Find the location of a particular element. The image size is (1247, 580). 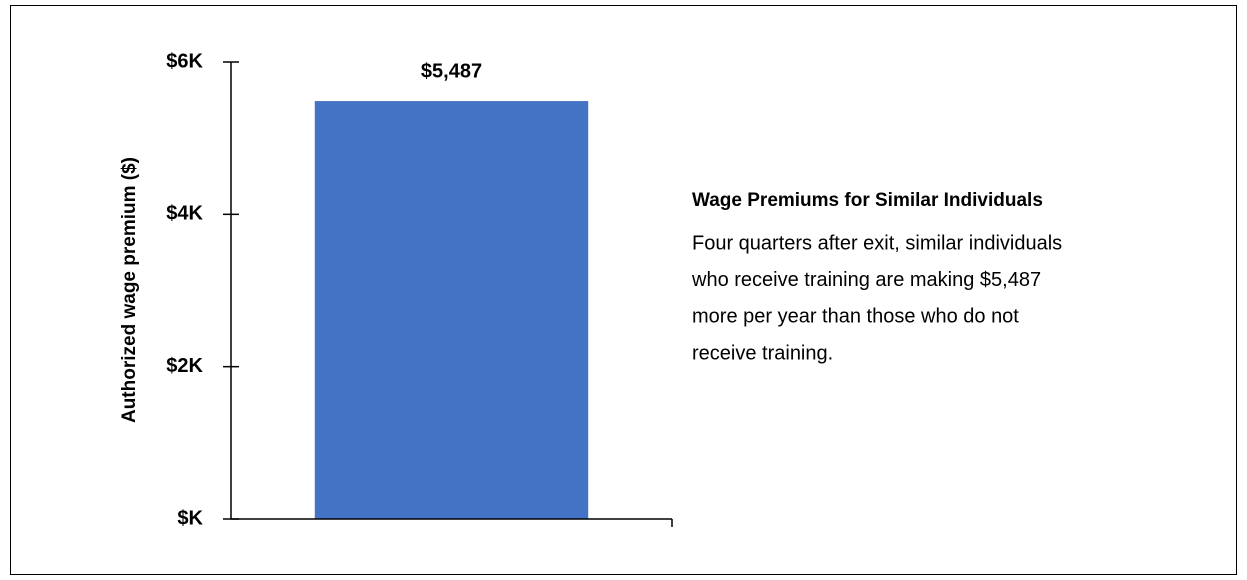

side-text-line: receive training. is located at coordinates (762, 353).